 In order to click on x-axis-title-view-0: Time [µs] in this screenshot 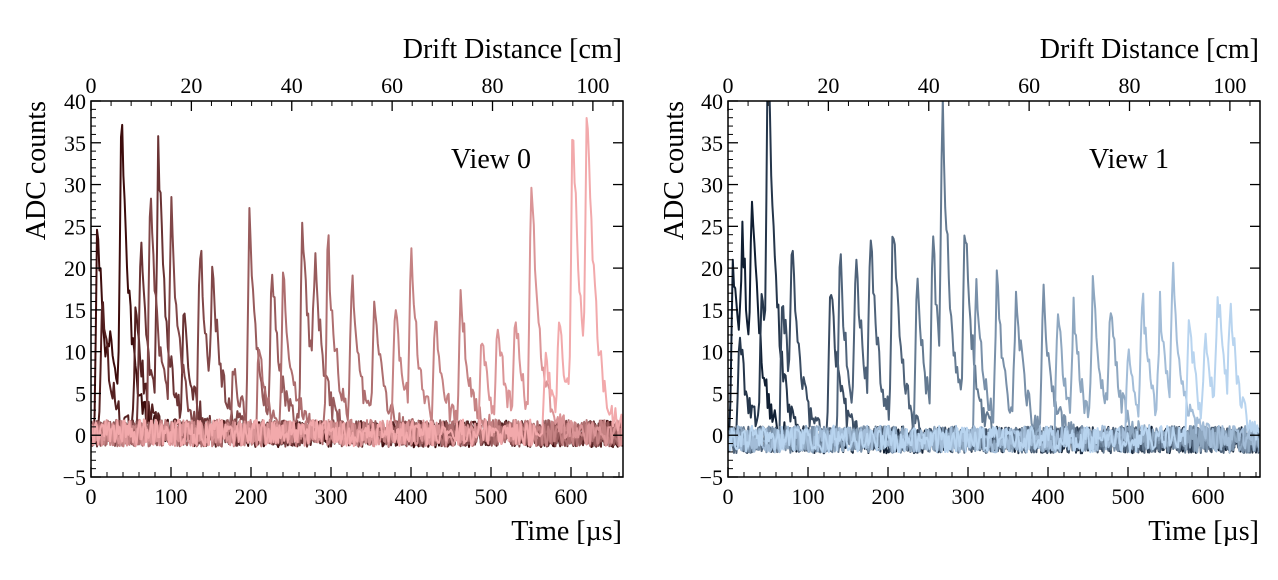, I will do `click(566, 531)`.